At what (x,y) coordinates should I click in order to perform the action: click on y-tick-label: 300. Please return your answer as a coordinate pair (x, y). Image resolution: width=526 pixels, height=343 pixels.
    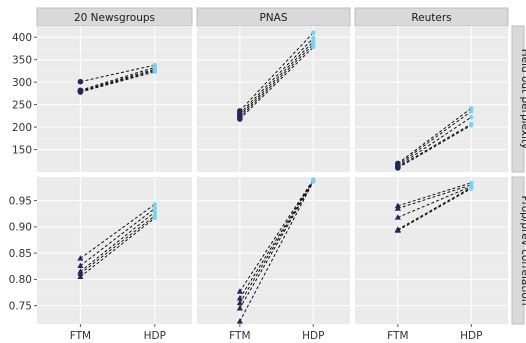
    Looking at the image, I should click on (22, 83).